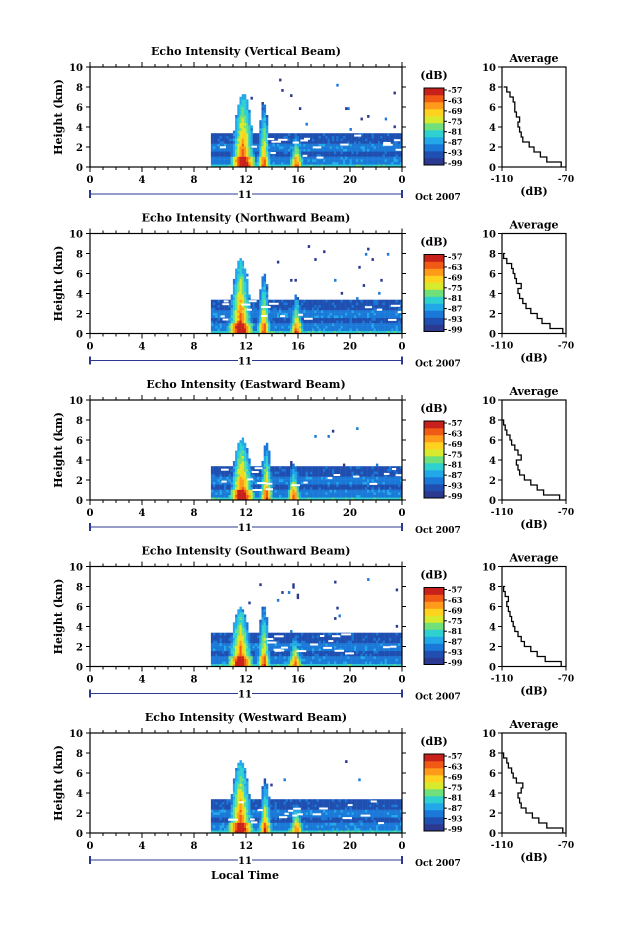 The width and height of the screenshot is (620, 929). Describe the element at coordinates (76, 68) in the screenshot. I see `y-tick-label: 10` at that location.